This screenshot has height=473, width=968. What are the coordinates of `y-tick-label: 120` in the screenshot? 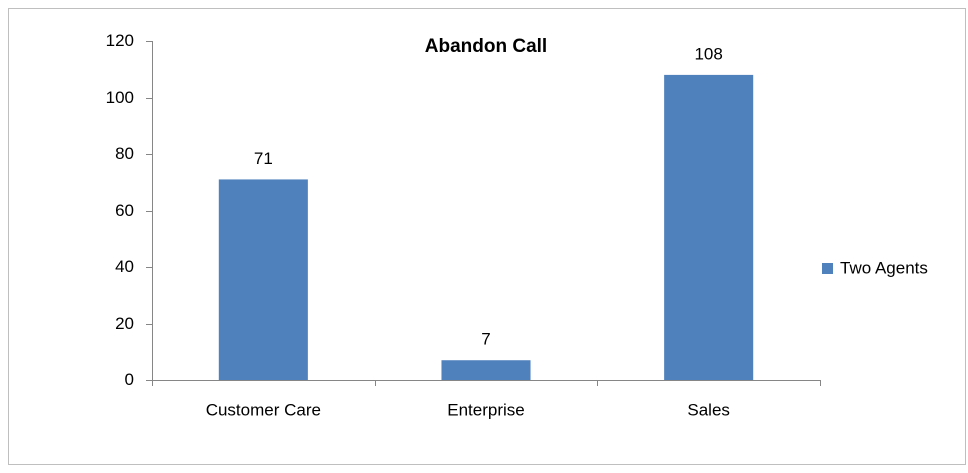 It's located at (120, 40).